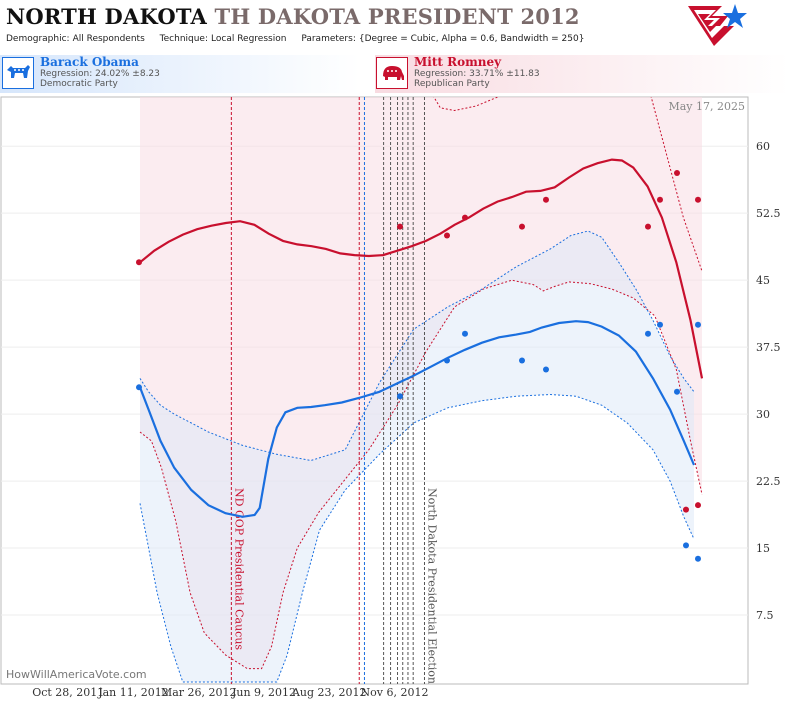 The width and height of the screenshot is (789, 704). Describe the element at coordinates (328, 39) in the screenshot. I see `param-key: Parameters:` at that location.